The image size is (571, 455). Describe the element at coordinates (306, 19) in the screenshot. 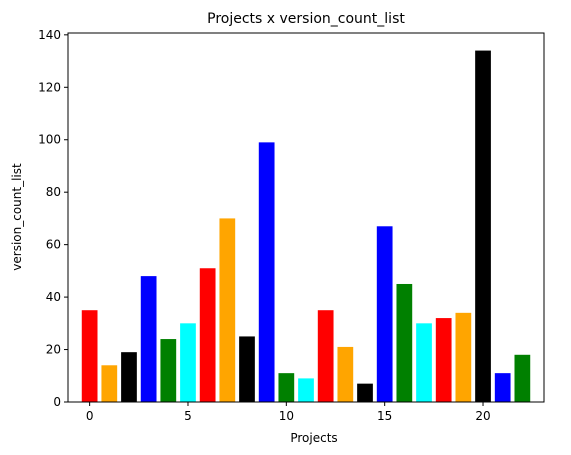

I see `chart-title: Projects x version_count_list` at that location.